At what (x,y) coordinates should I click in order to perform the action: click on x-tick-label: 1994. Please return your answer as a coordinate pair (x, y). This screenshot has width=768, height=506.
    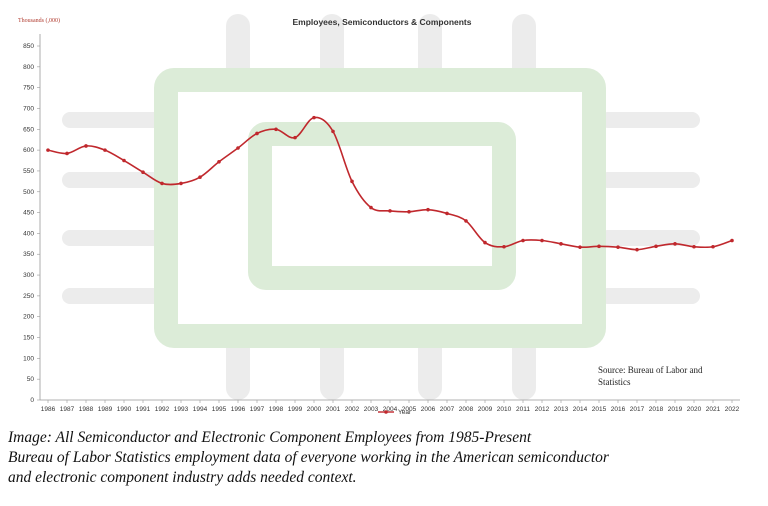
    Looking at the image, I should click on (200, 409).